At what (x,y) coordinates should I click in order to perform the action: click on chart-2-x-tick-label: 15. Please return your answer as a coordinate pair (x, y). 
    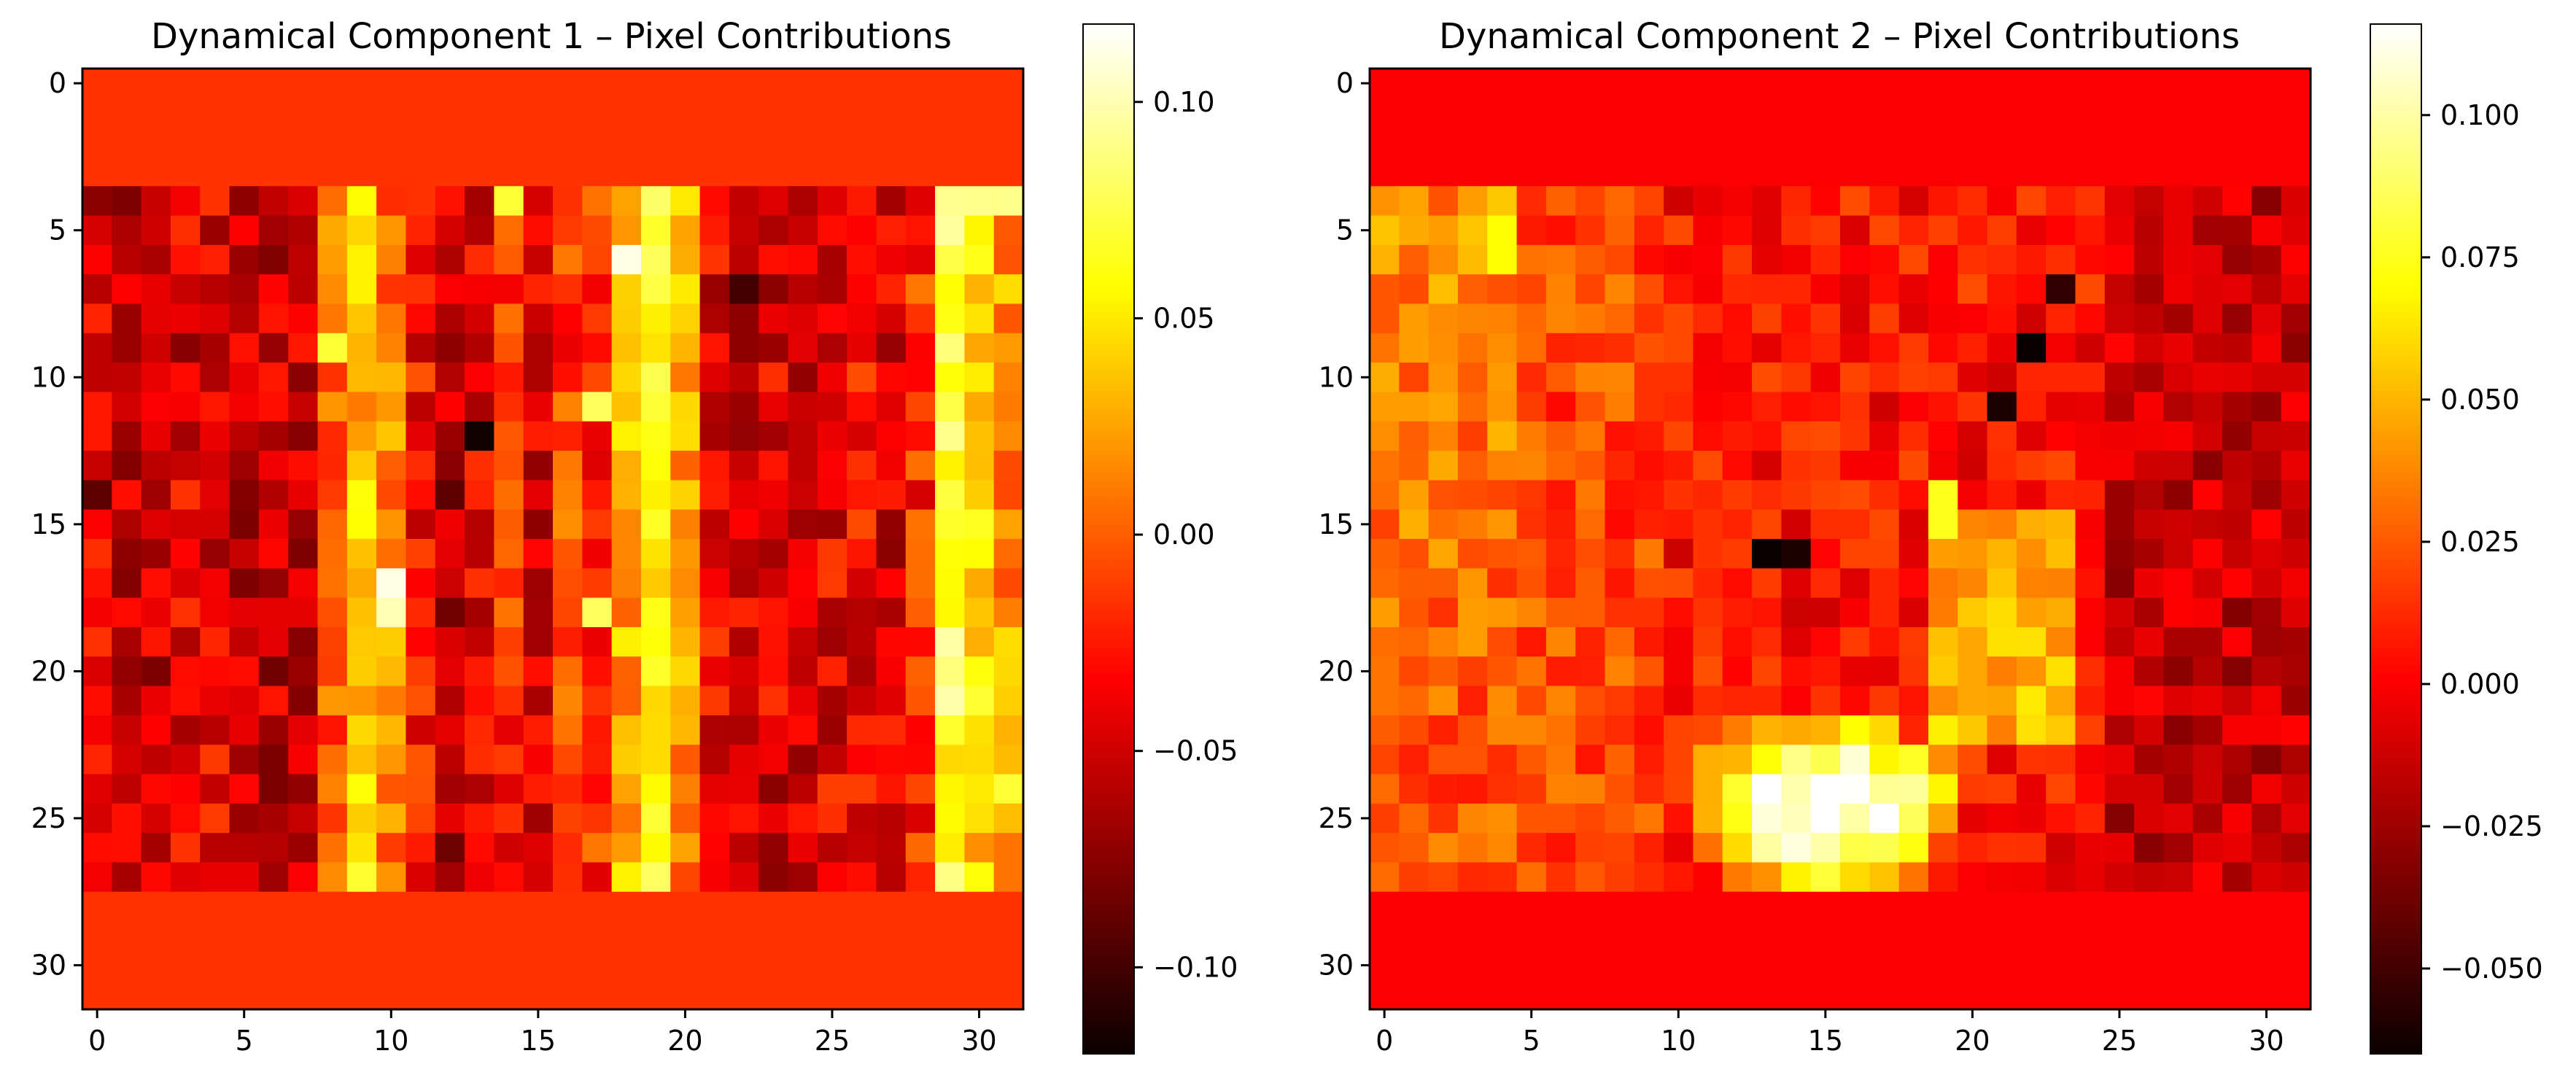
    Looking at the image, I should click on (1826, 1041).